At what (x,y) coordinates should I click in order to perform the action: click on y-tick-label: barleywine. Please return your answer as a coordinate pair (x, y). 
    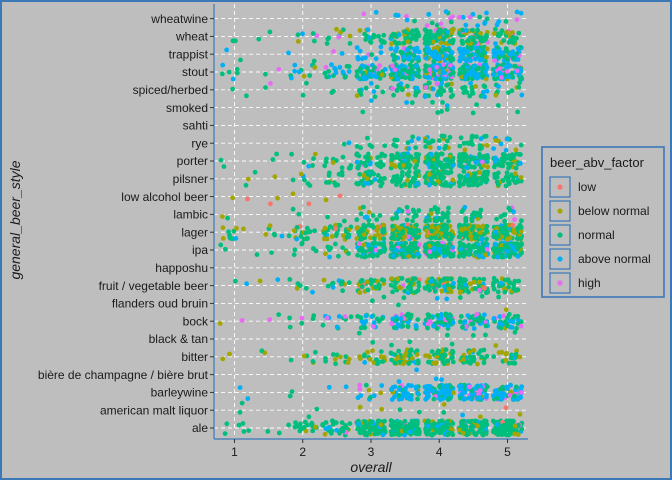
    Looking at the image, I should click on (180, 393).